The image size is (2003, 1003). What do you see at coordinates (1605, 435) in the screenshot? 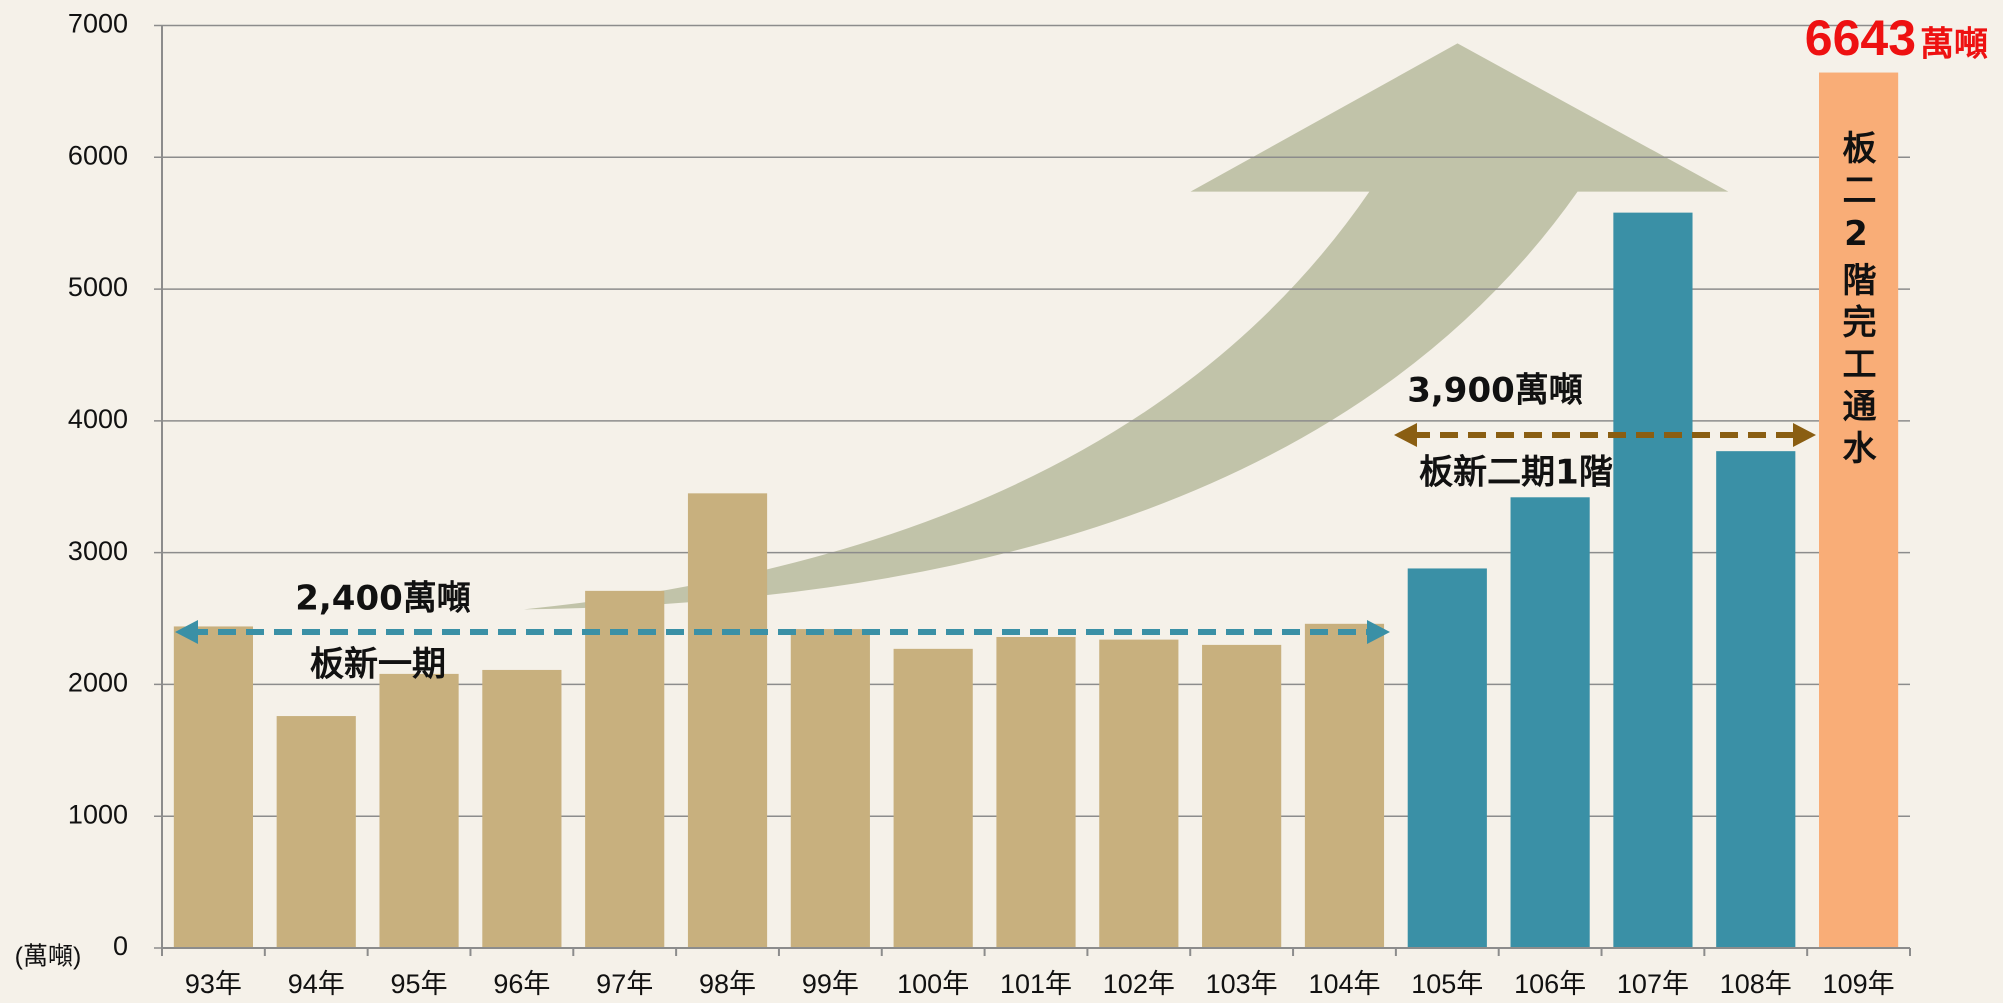
I see `phase2-arrow` at bounding box center [1605, 435].